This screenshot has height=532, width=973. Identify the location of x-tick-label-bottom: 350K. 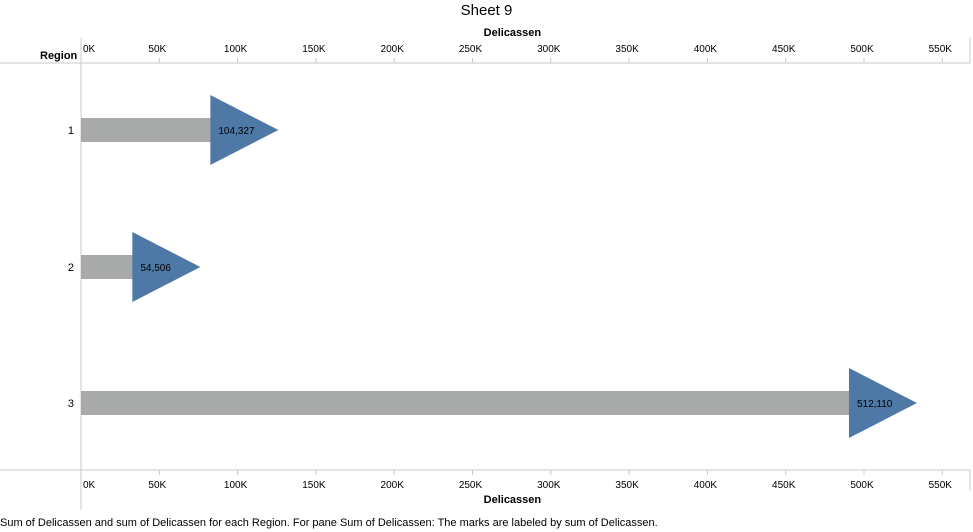
(627, 485).